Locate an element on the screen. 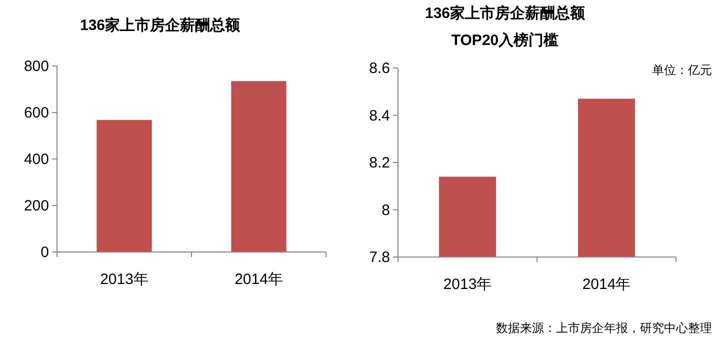  y-tick-label: 600 is located at coordinates (36, 113).